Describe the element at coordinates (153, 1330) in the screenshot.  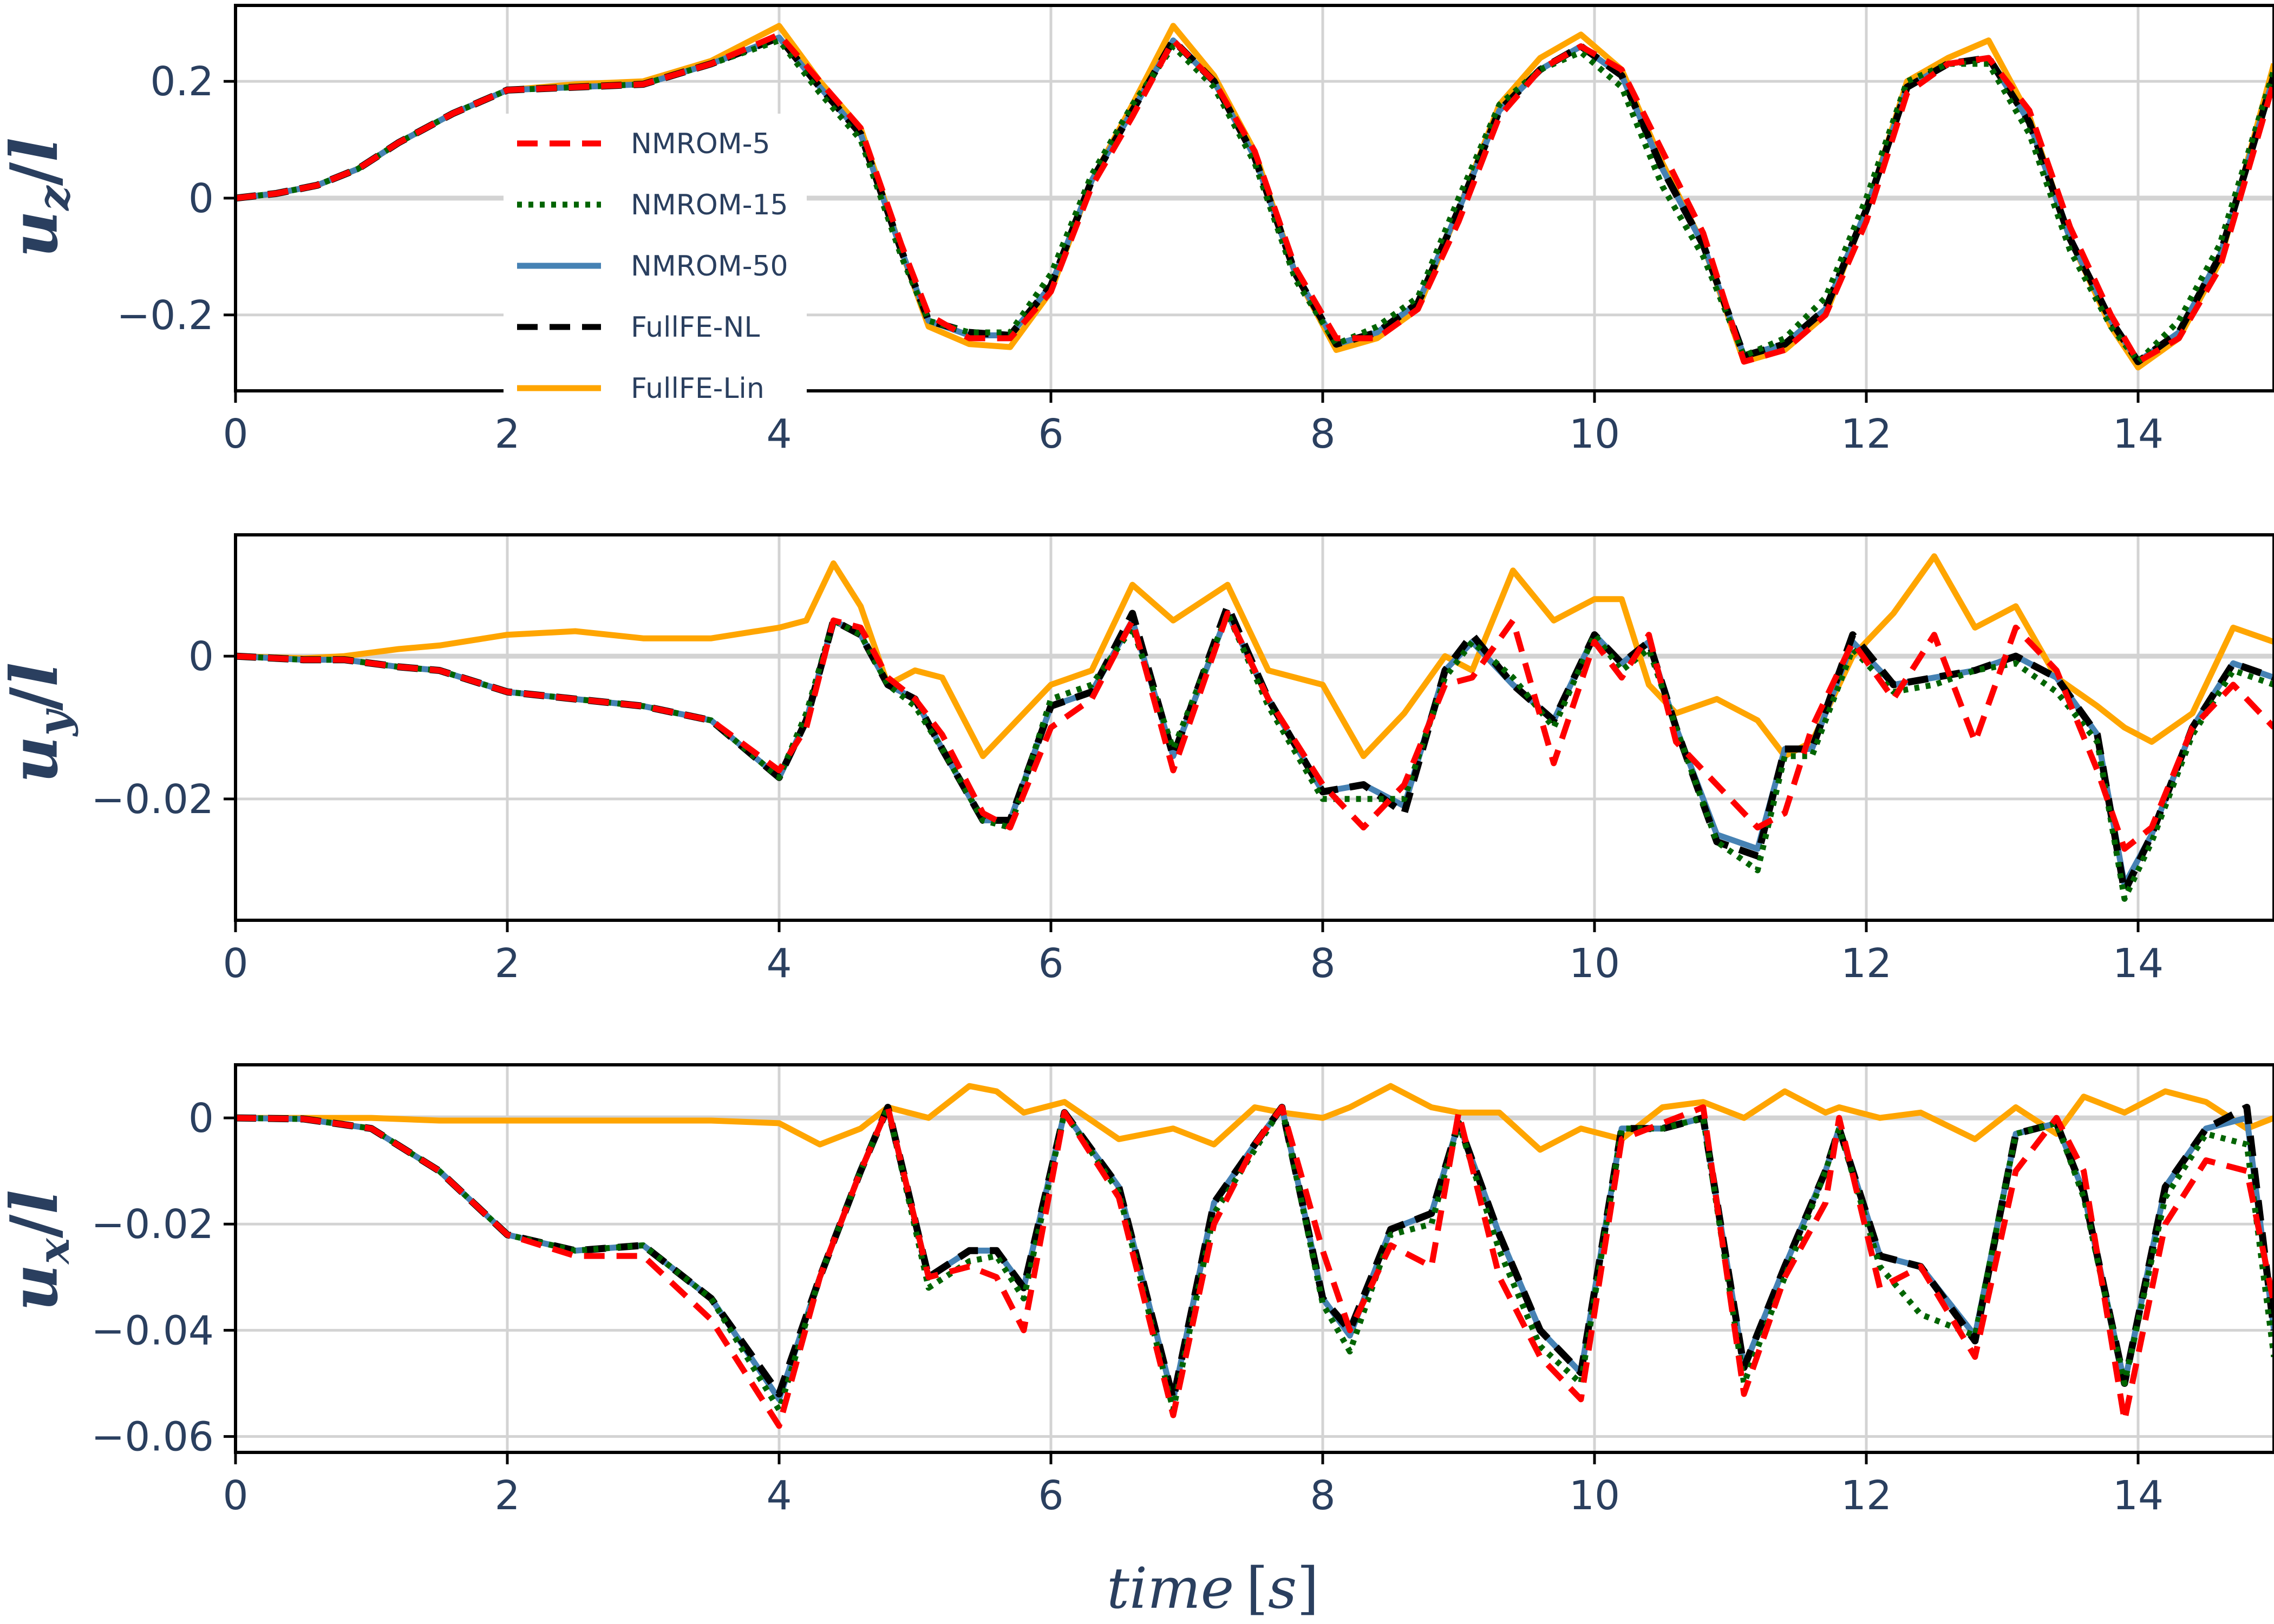
I see `y-tick-label: −0.04` at that location.